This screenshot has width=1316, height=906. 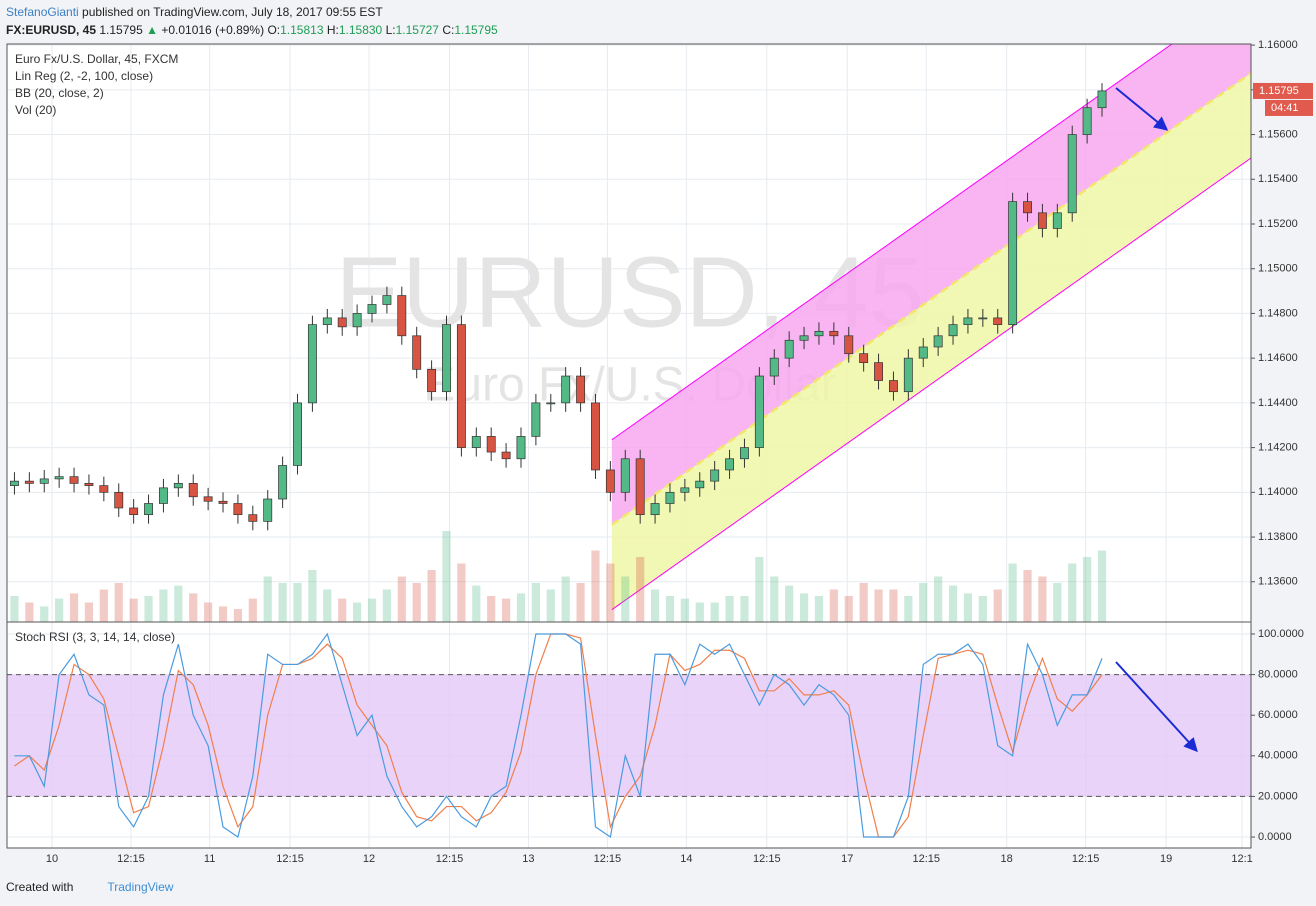 What do you see at coordinates (140, 887) in the screenshot?
I see `brand-link: TradingView` at bounding box center [140, 887].